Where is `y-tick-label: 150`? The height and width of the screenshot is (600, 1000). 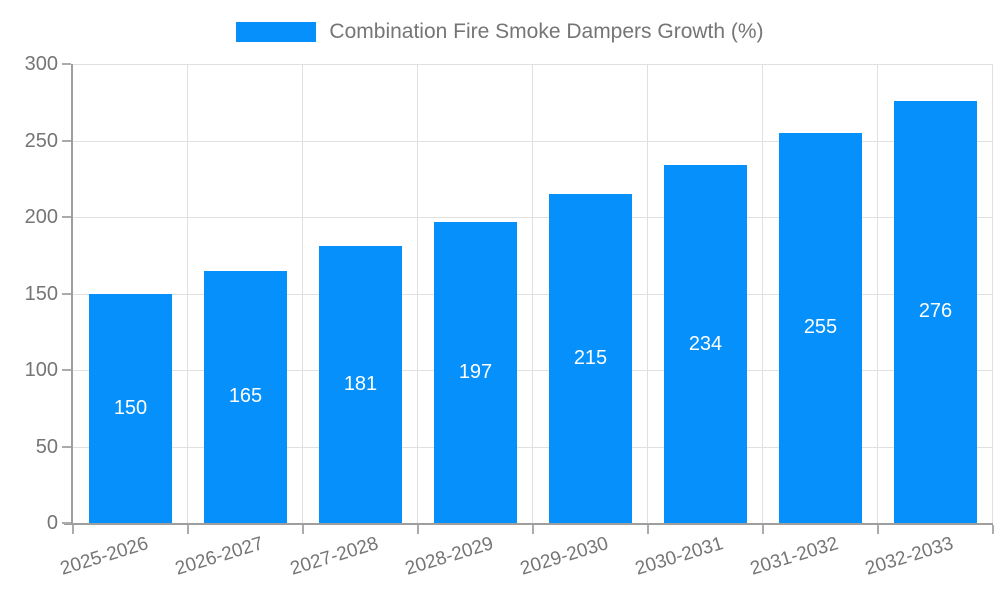
y-tick-label: 150 is located at coordinates (41, 293).